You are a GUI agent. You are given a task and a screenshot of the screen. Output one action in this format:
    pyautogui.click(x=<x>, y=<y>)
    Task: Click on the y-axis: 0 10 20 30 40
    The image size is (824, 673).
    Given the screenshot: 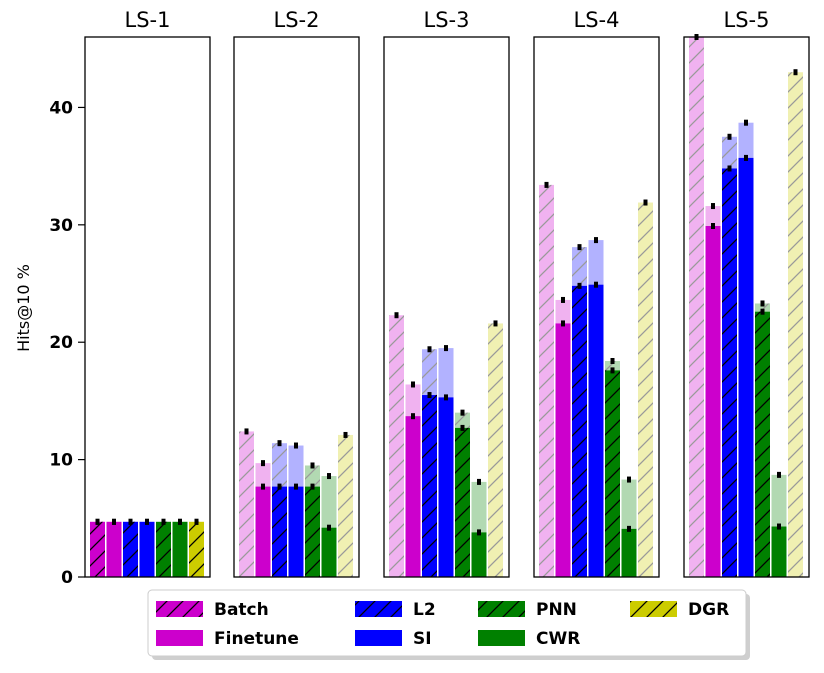 What is the action you would take?
    pyautogui.click(x=67, y=343)
    